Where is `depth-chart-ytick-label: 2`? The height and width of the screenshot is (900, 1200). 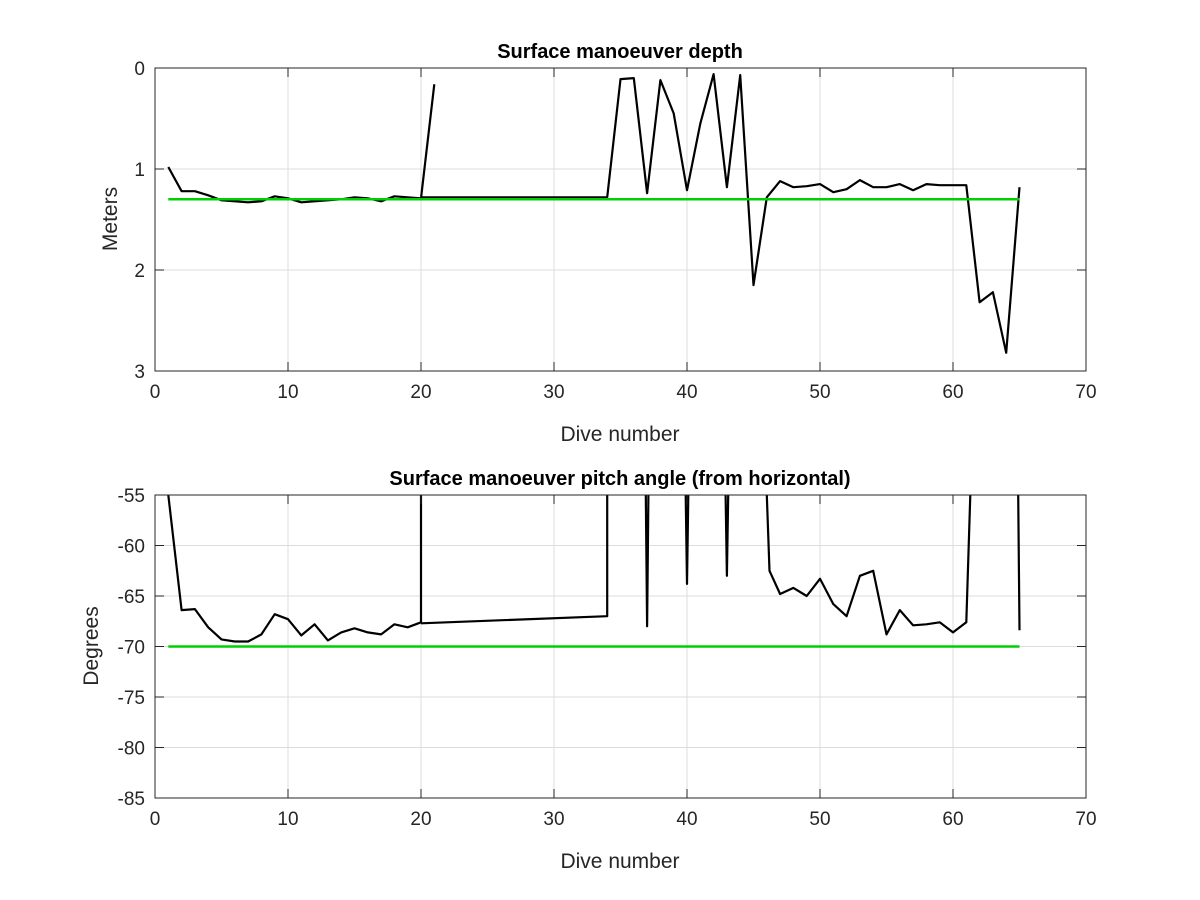
depth-chart-ytick-label: 2 is located at coordinates (139, 271).